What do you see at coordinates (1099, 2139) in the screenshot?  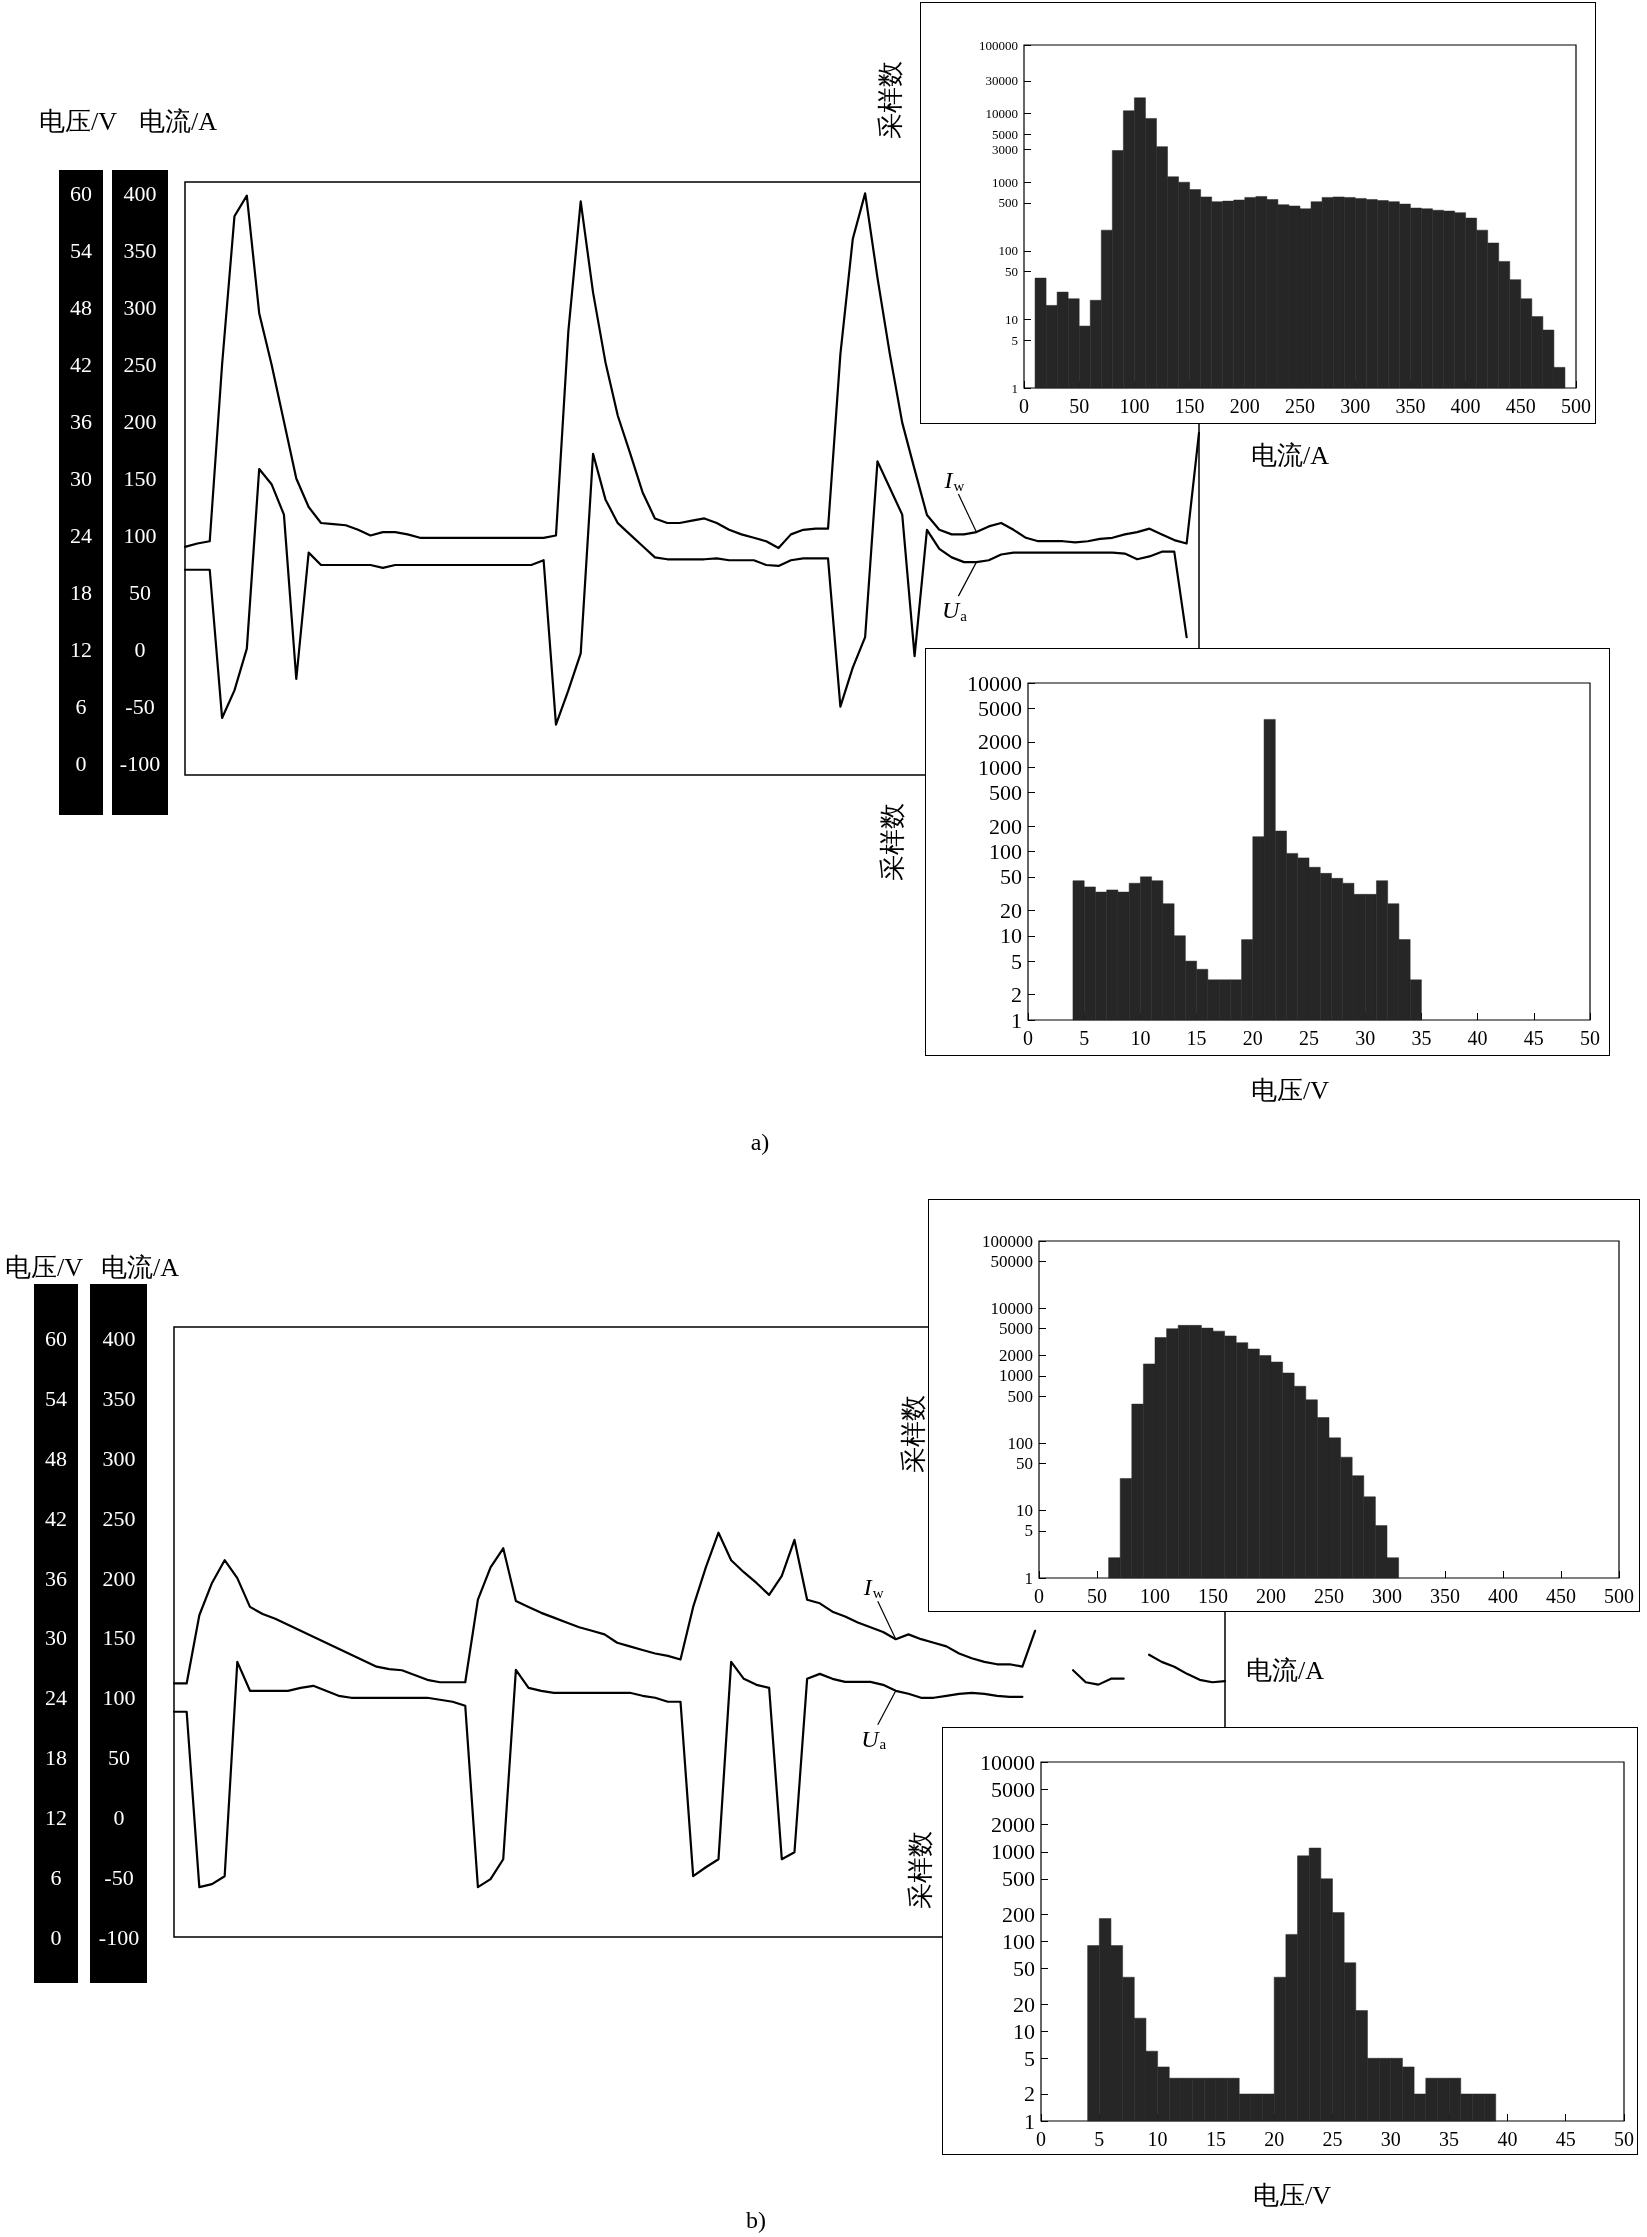 I see `x-tick-label: 5` at bounding box center [1099, 2139].